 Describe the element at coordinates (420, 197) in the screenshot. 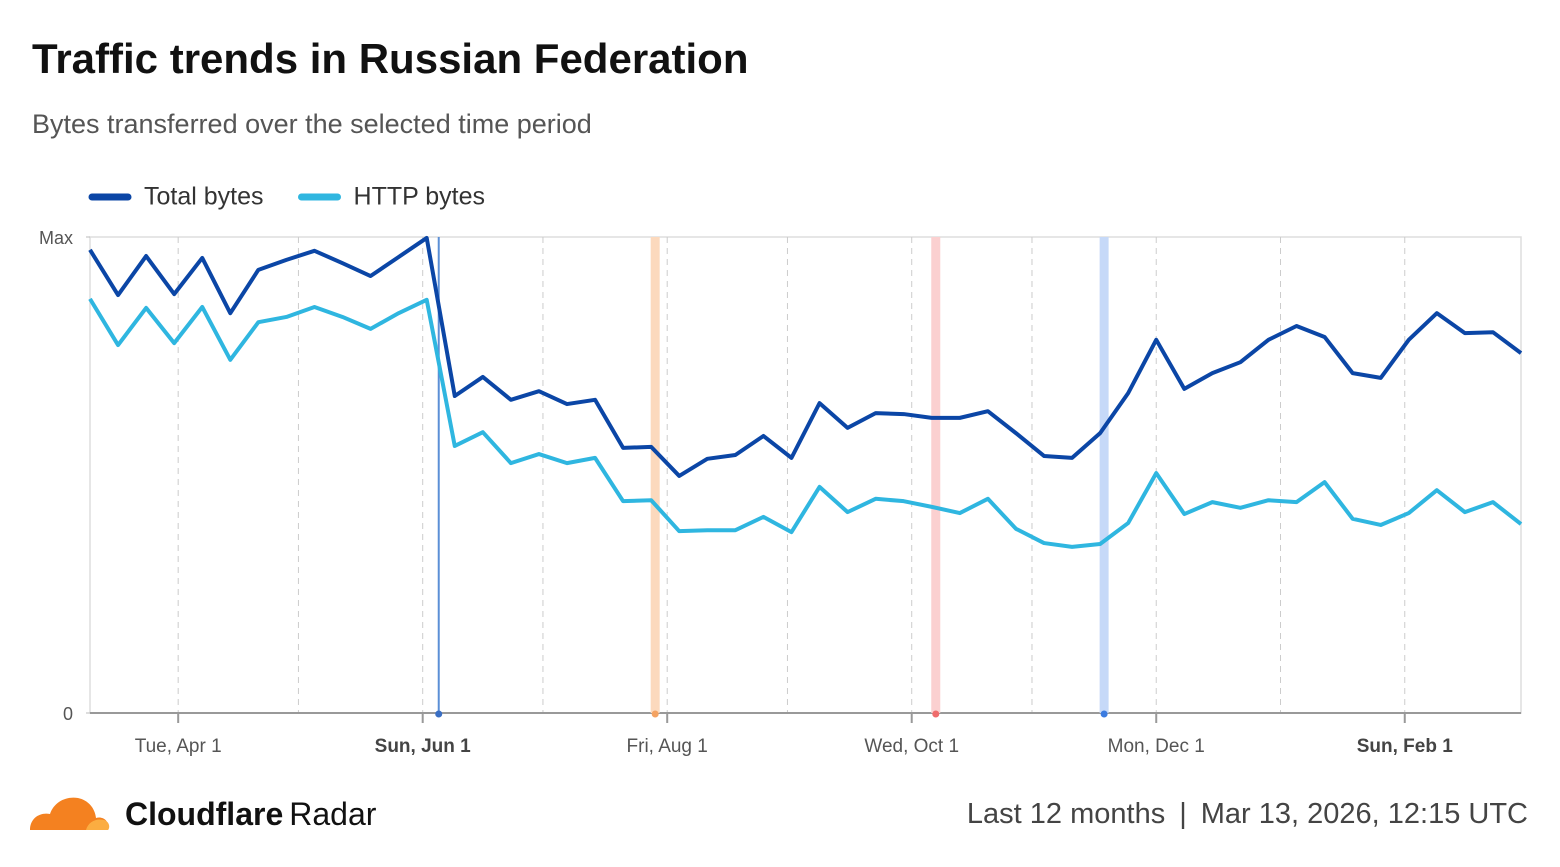

I see `legend-label: HTTP bytes` at that location.